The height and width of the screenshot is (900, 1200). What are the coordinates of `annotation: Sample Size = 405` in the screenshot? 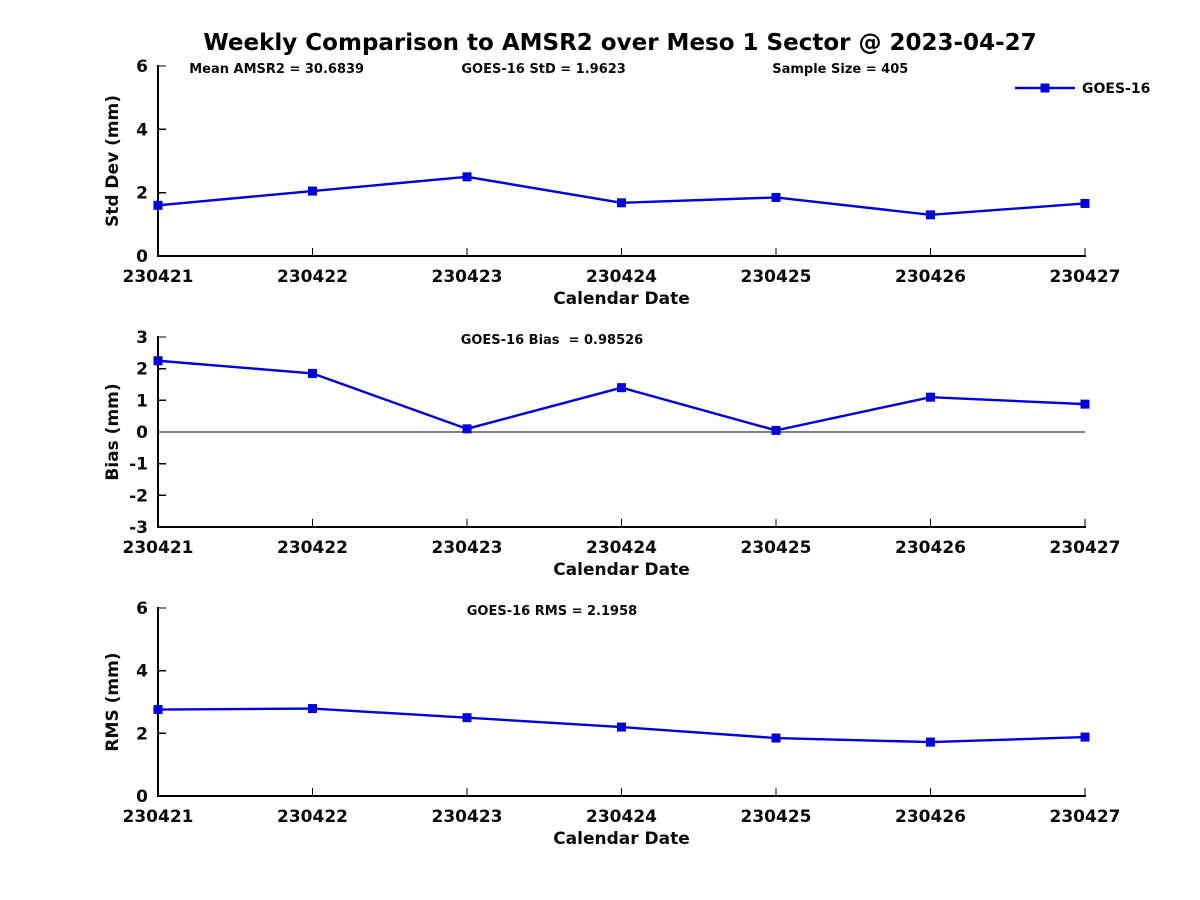 It's located at (840, 69).